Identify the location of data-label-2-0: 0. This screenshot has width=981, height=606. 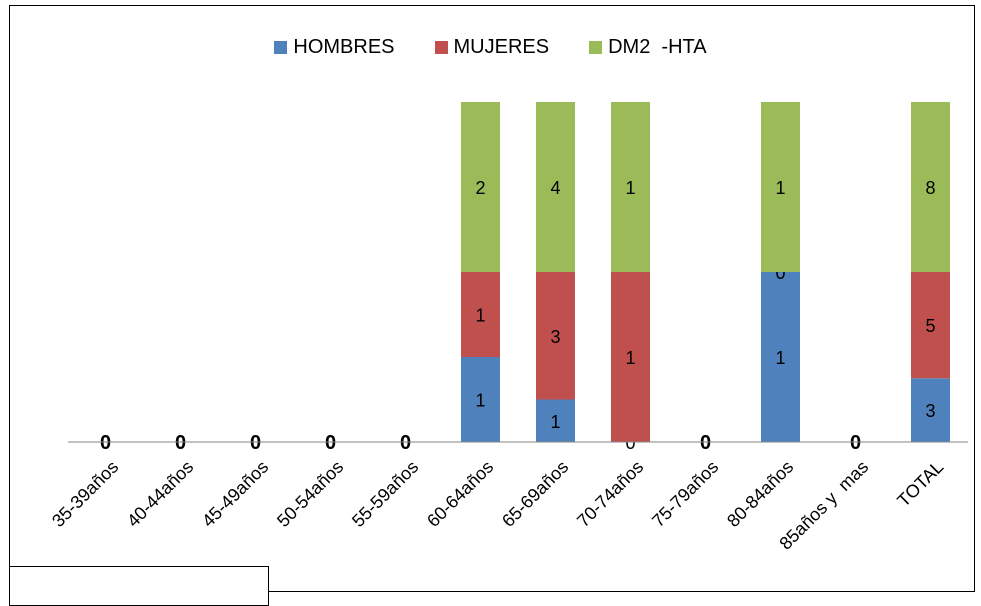
(255, 443).